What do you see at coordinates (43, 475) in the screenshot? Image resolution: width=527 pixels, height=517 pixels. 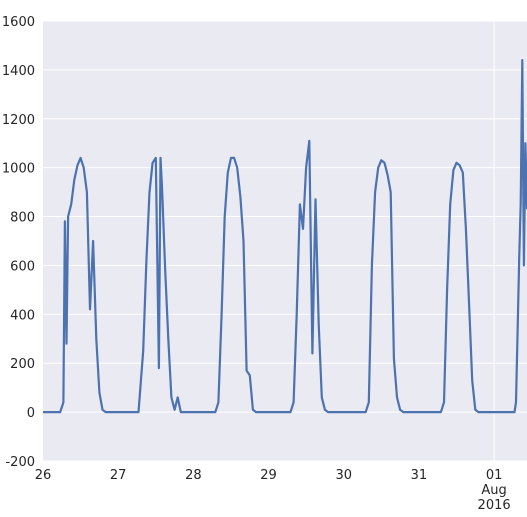 I see `x-tick-label: 26` at bounding box center [43, 475].